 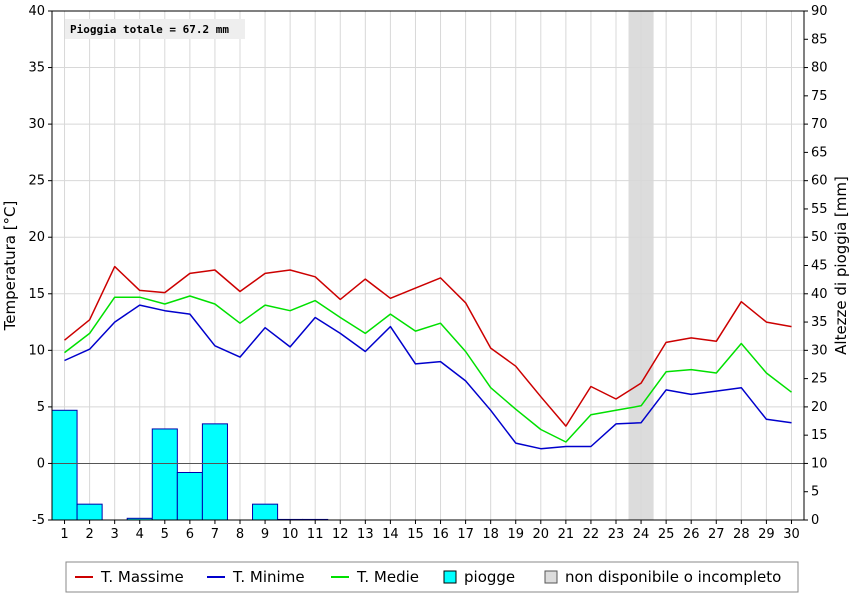 What do you see at coordinates (819, 152) in the screenshot?
I see `right-tick-label: 65` at bounding box center [819, 152].